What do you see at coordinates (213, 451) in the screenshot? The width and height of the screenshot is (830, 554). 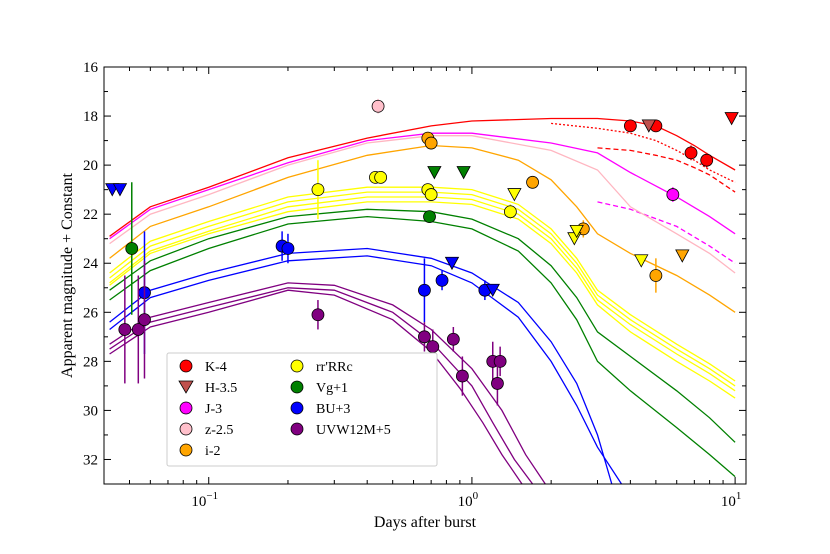 I see `legend-label-i-2: i-2` at bounding box center [213, 451].